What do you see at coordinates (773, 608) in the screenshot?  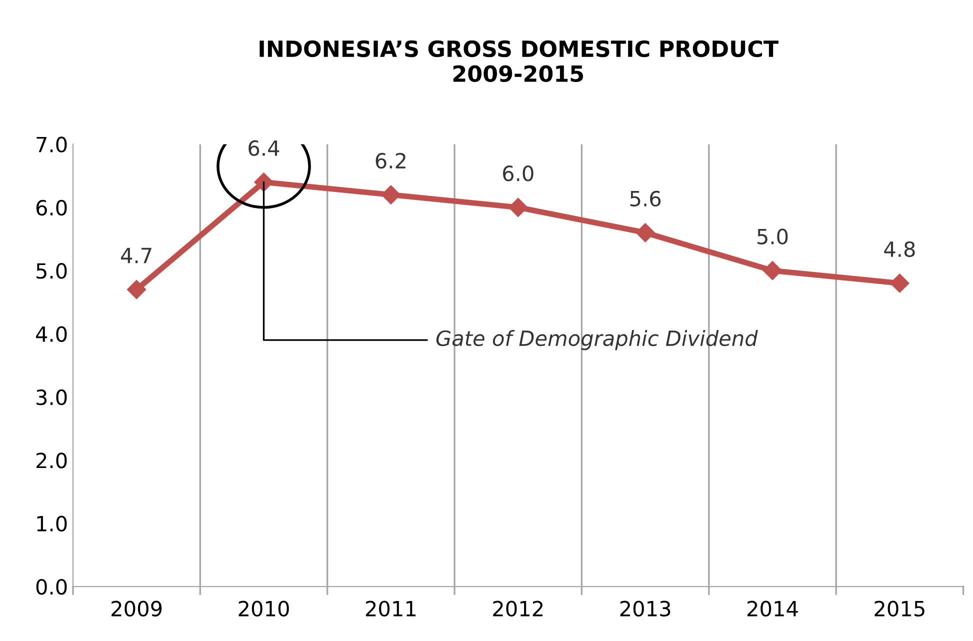 I see `x-tick-label: 2014` at bounding box center [773, 608].